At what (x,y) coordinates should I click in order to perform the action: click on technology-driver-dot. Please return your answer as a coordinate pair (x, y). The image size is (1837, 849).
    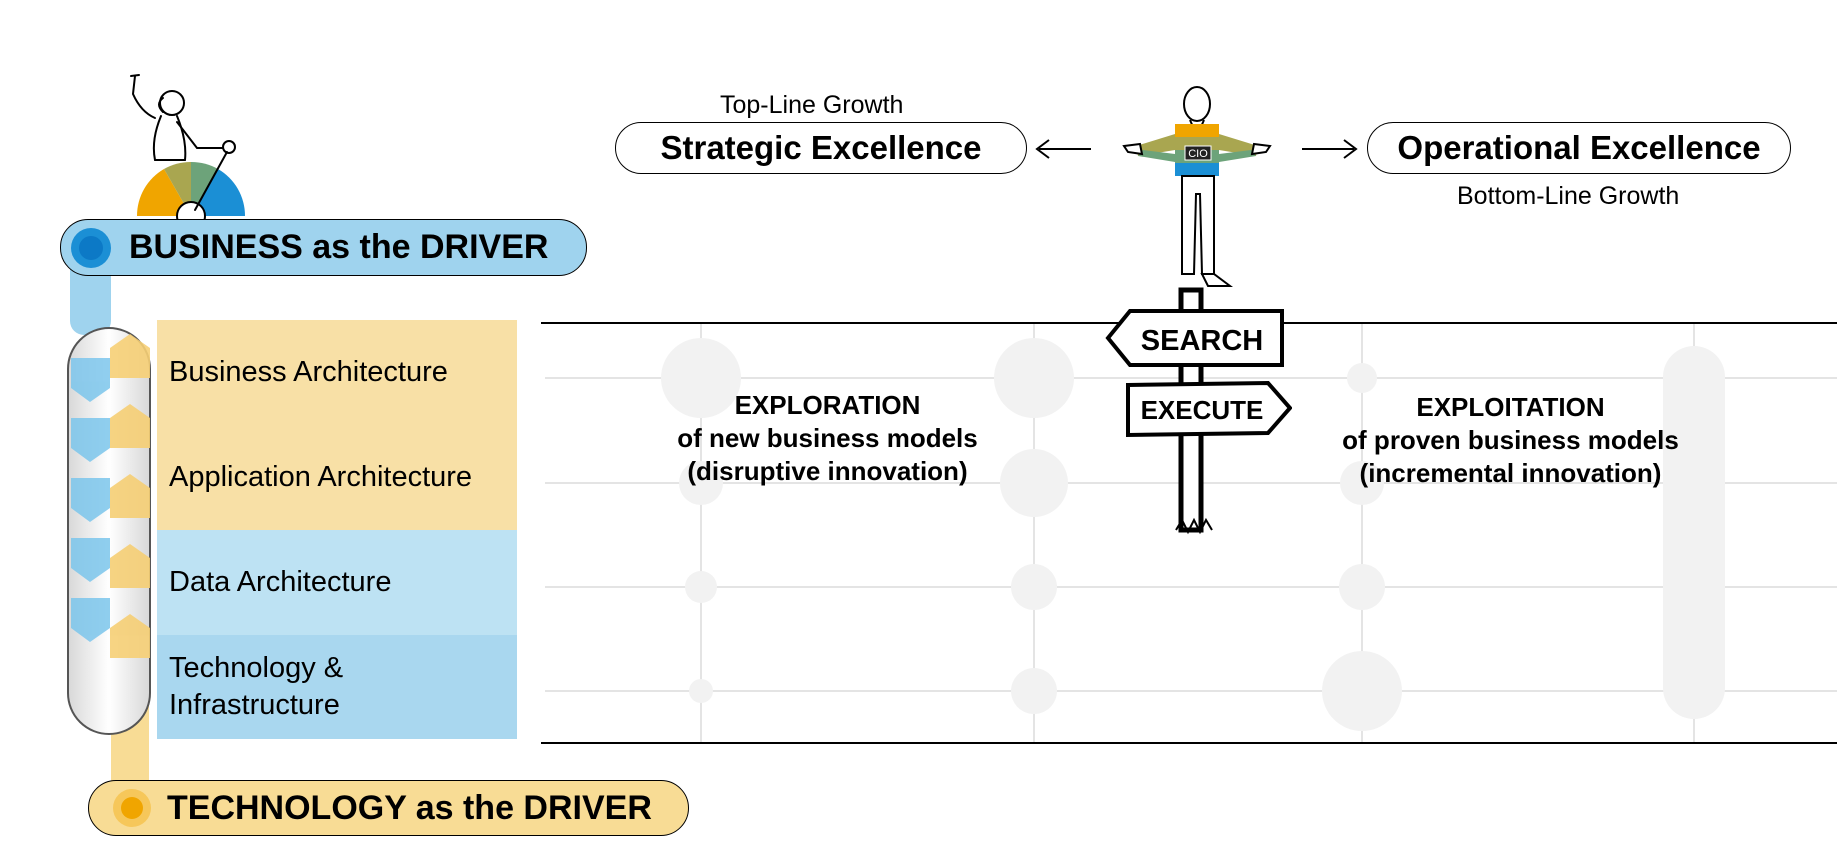
    Looking at the image, I should click on (132, 808).